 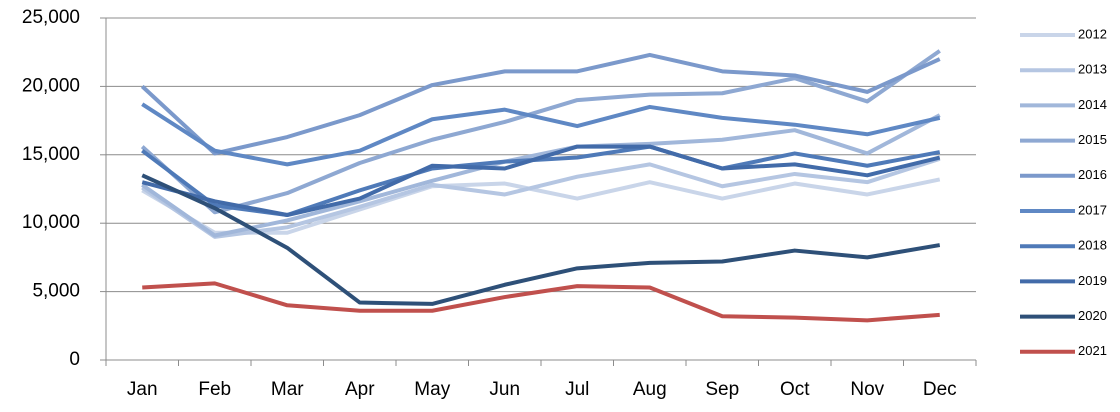 What do you see at coordinates (360, 389) in the screenshot?
I see `x-tick-label: Apr` at bounding box center [360, 389].